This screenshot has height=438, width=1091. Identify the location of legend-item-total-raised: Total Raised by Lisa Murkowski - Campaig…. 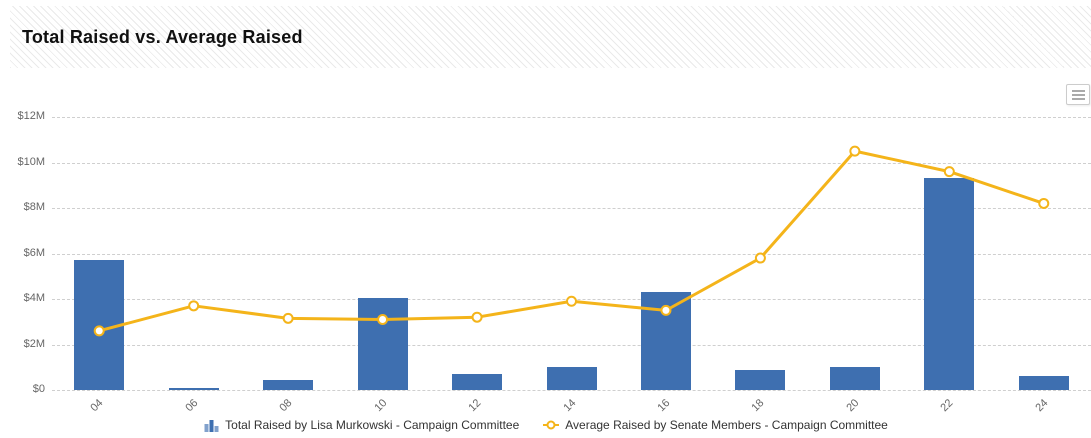
(361, 425).